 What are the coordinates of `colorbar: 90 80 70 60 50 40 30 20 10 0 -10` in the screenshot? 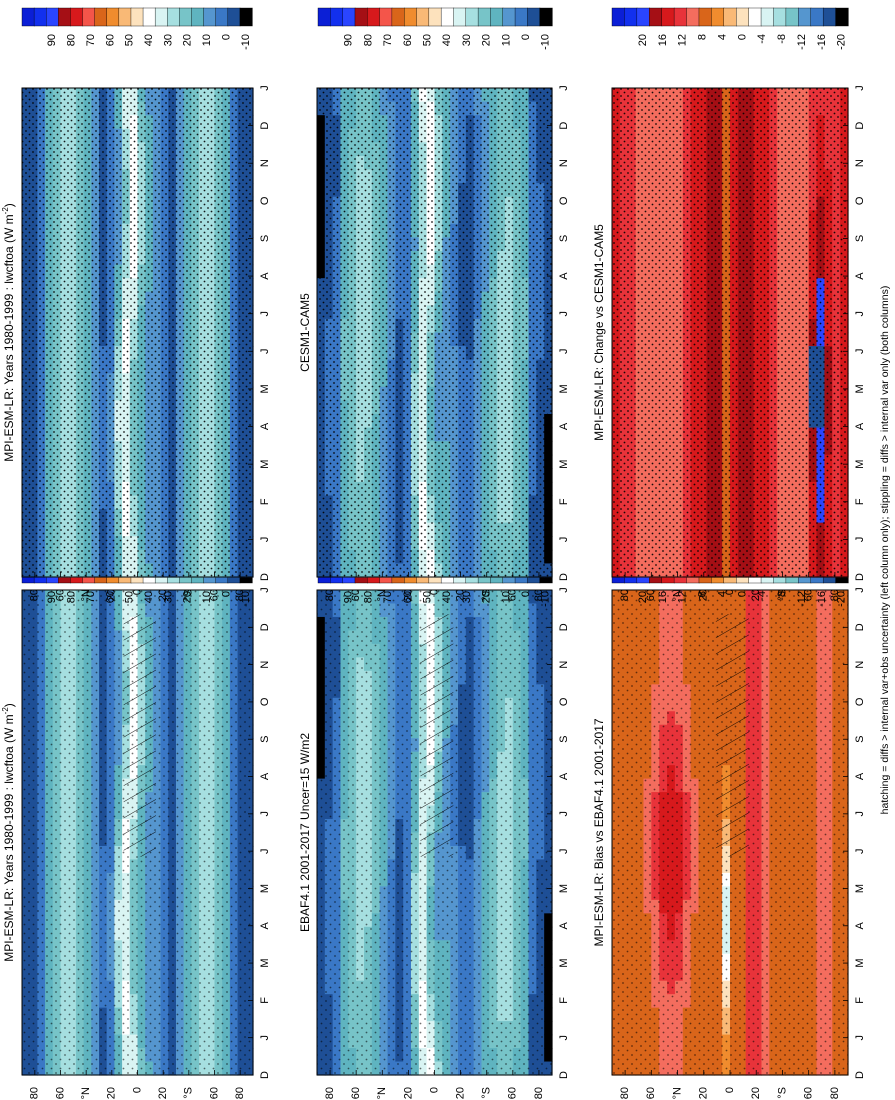 It's located at (137, 28).